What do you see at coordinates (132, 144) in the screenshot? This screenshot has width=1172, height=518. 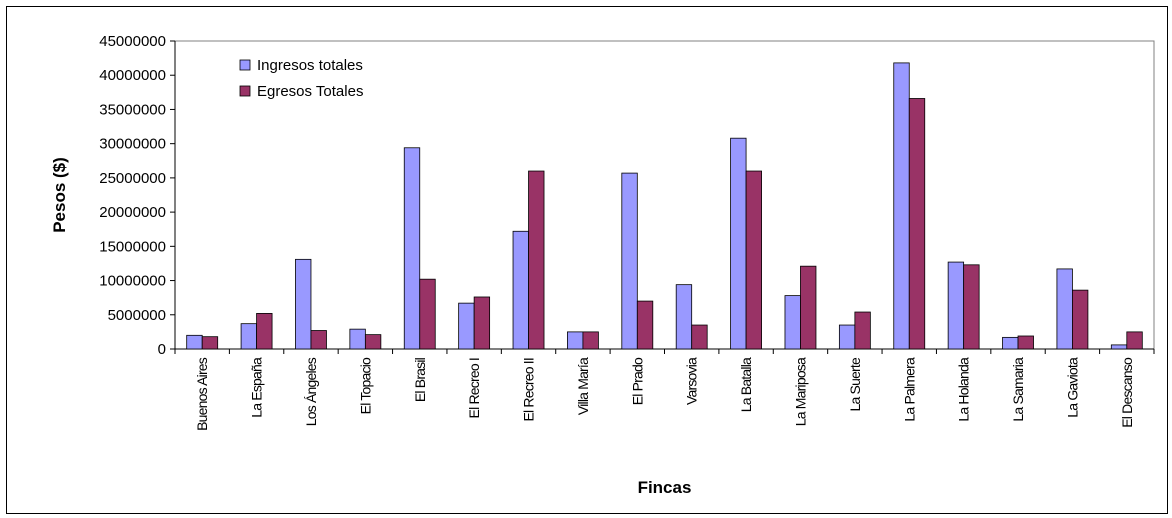 I see `y-tick-label: 30000000` at bounding box center [132, 144].